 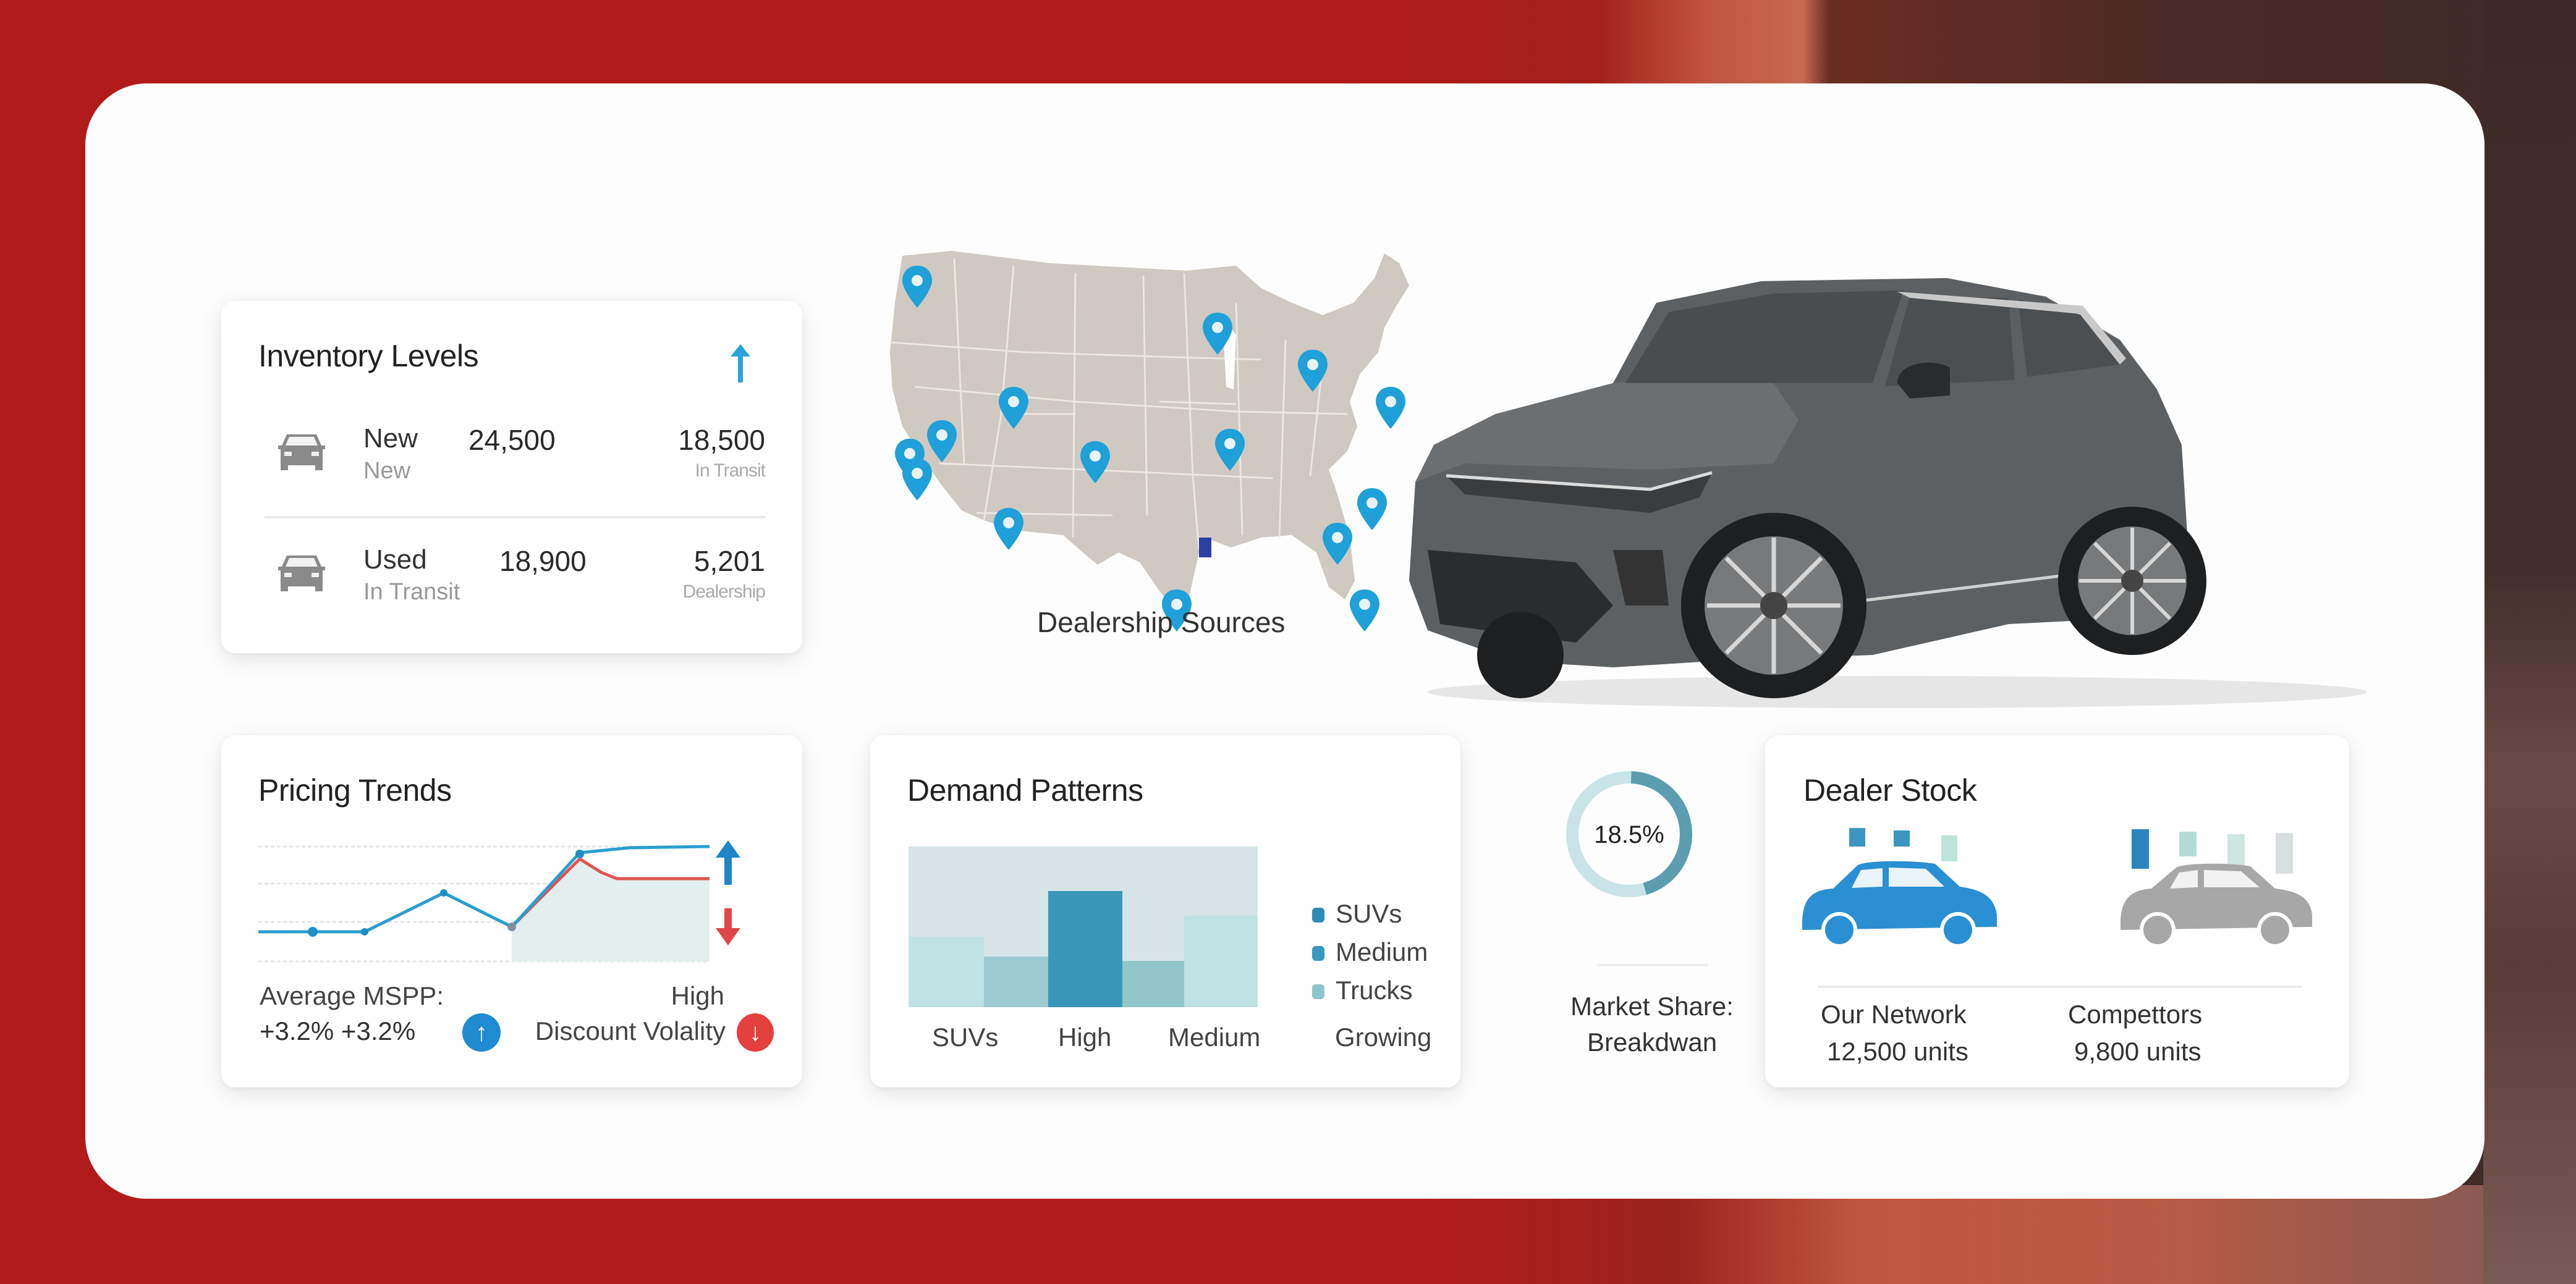 I want to click on legend-label: Trucks, so click(x=1374, y=990).